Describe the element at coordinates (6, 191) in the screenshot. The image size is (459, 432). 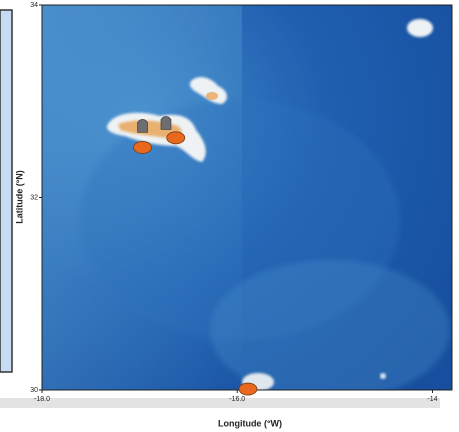
I see `side-panel` at that location.